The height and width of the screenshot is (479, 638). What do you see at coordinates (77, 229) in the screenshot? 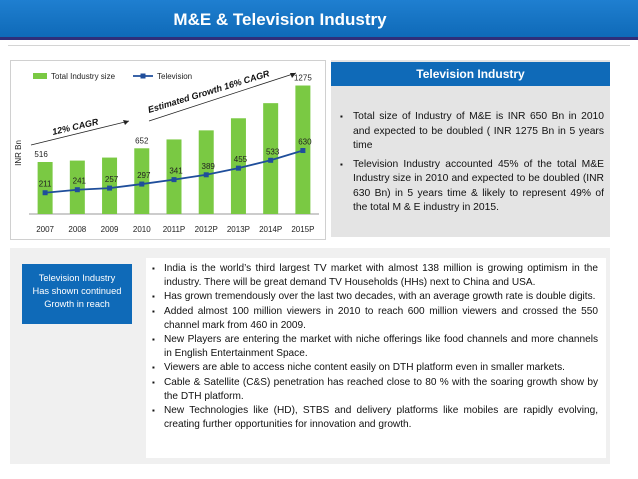
I see `x-tick-label: 2008` at bounding box center [77, 229].